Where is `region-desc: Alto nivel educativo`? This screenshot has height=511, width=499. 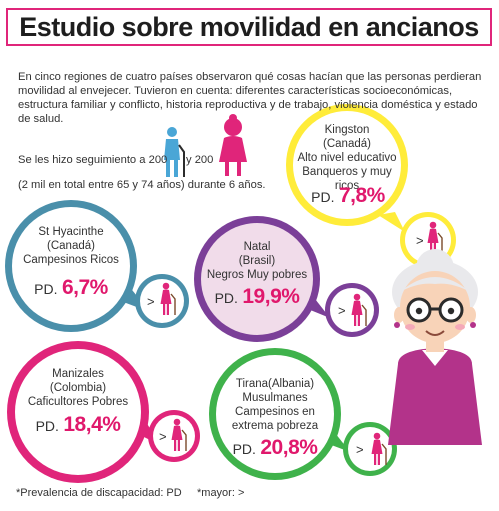 region-desc: Alto nivel educativo is located at coordinates (347, 158).